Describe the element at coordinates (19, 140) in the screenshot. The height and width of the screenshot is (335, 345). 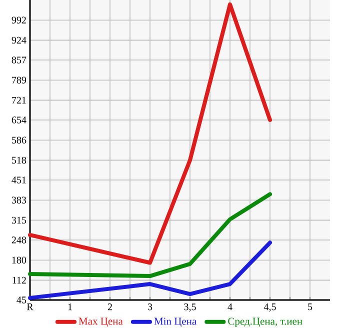
I see `y-tick-label: 586` at that location.